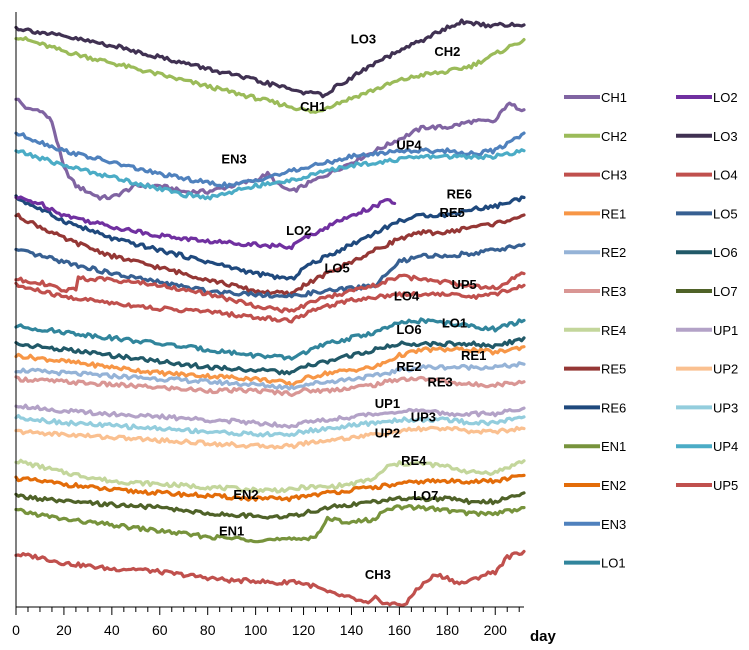 The width and height of the screenshot is (749, 650). I want to click on x-tick-label: 180, so click(448, 630).